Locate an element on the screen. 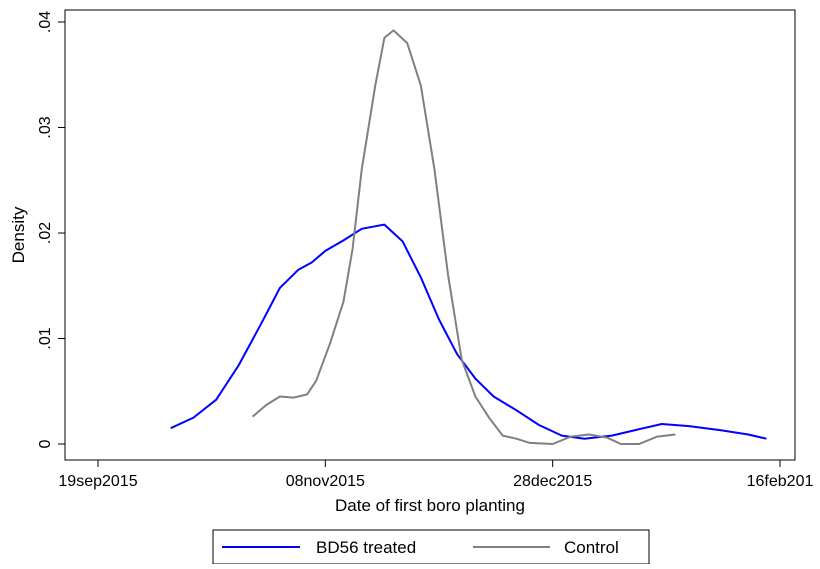 Image resolution: width=820 pixels, height=569 pixels. x-axis-label: Date of first boro planting is located at coordinates (430, 505).